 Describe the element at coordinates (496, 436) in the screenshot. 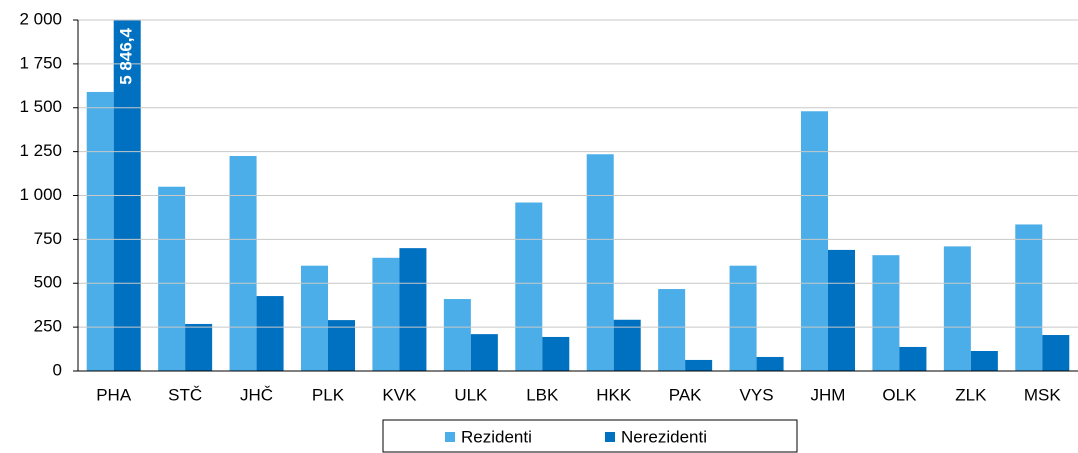

I see `legend-label: Rezidenti` at that location.